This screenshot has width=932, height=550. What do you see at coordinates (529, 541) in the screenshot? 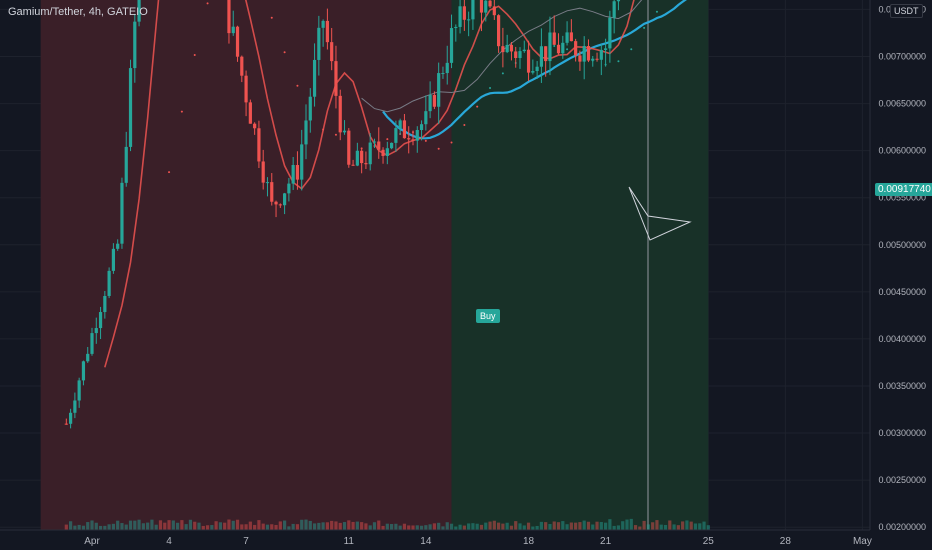
I see `x-tick-label: 18` at bounding box center [529, 541].